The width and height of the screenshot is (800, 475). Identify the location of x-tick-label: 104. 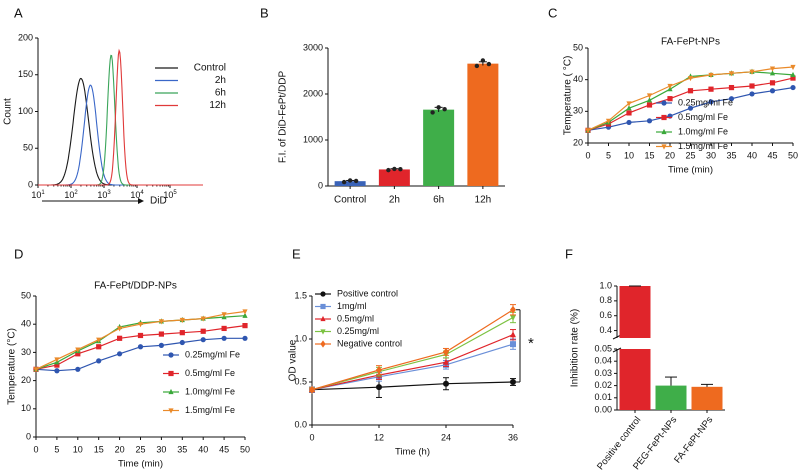
(137, 195).